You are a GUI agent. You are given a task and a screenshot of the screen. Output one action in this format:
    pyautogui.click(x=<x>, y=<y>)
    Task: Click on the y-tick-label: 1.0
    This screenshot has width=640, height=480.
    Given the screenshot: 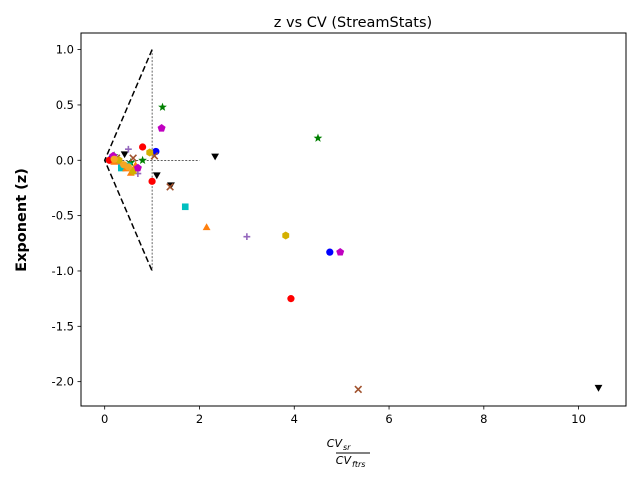 What is the action you would take?
    pyautogui.click(x=65, y=50)
    